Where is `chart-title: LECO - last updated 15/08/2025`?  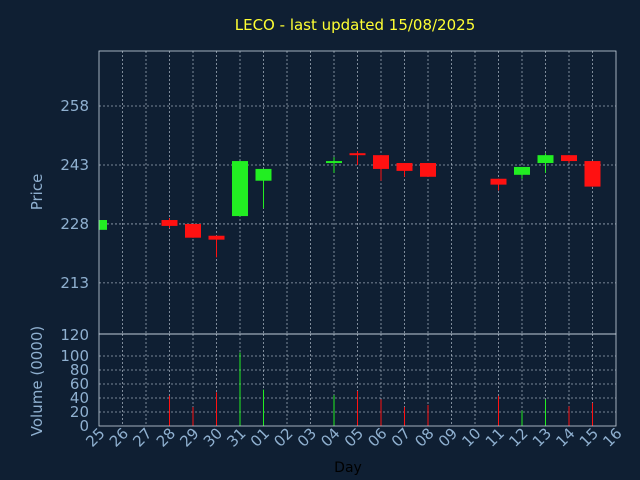 chart-title: LECO - last updated 15/08/2025 is located at coordinates (355, 25).